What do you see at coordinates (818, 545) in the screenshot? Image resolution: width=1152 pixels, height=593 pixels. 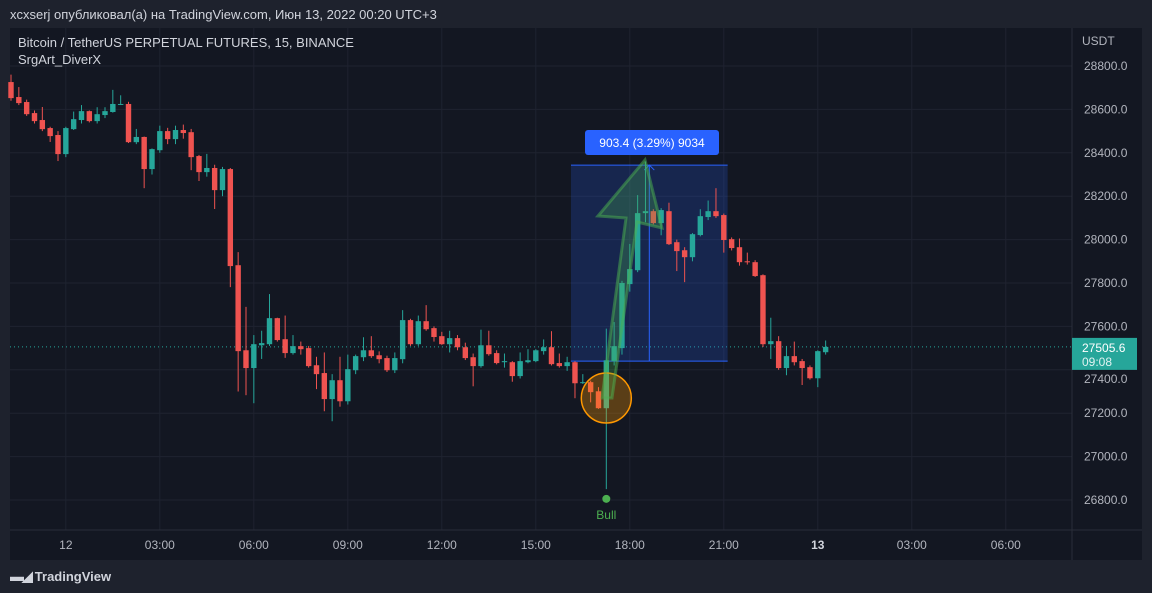 I see `time-tick-label: 13` at bounding box center [818, 545].